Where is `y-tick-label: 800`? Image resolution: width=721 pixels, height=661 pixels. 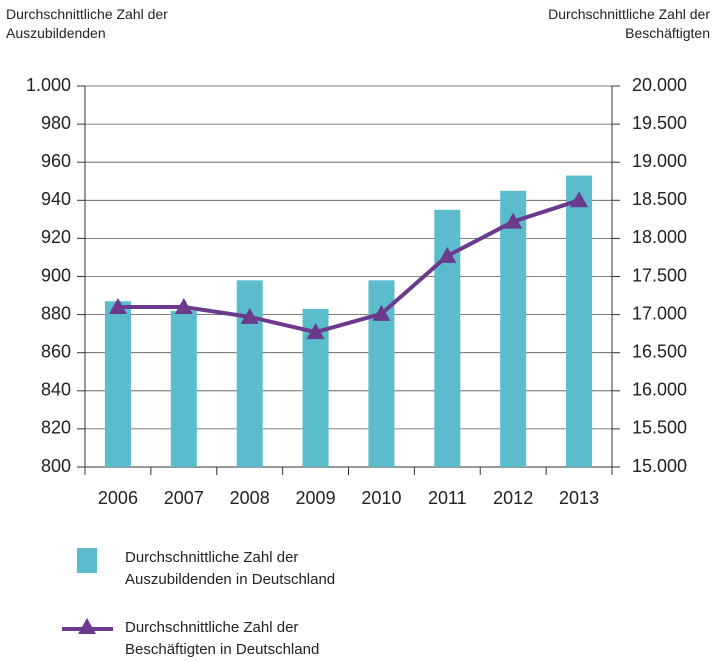 y-tick-label: 800 is located at coordinates (56, 466).